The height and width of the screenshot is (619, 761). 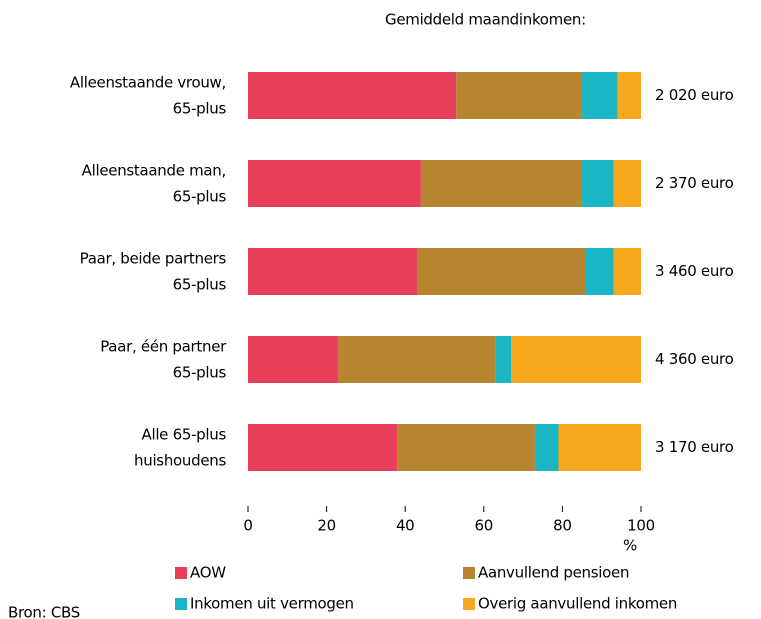 What do you see at coordinates (44, 611) in the screenshot?
I see `source: Bron: CBS` at bounding box center [44, 611].